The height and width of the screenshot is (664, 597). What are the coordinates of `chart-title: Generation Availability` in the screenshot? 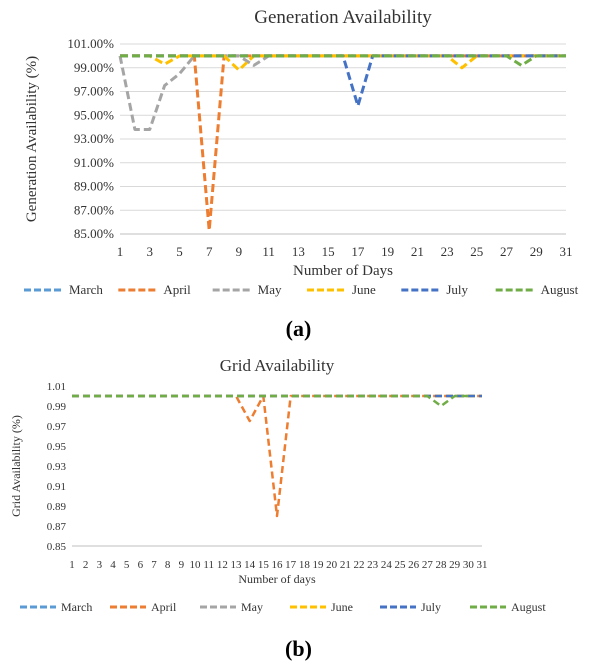 It's located at (343, 17).